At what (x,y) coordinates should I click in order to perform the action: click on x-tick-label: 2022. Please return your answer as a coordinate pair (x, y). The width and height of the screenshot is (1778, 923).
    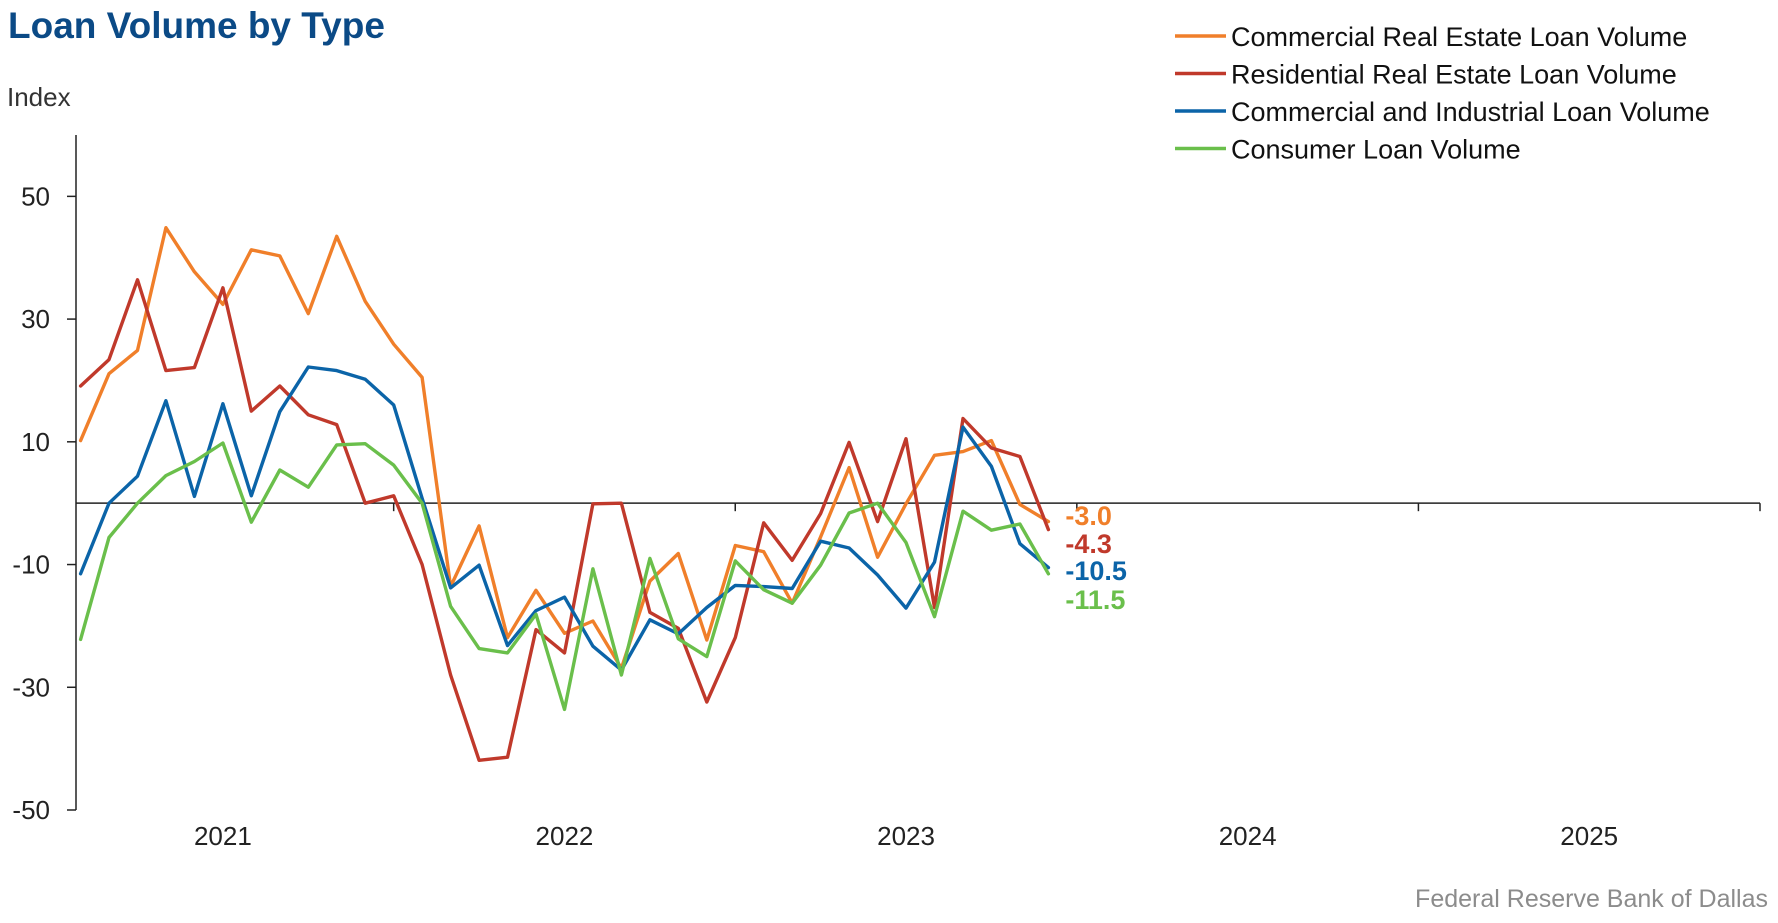
    Looking at the image, I should click on (565, 836).